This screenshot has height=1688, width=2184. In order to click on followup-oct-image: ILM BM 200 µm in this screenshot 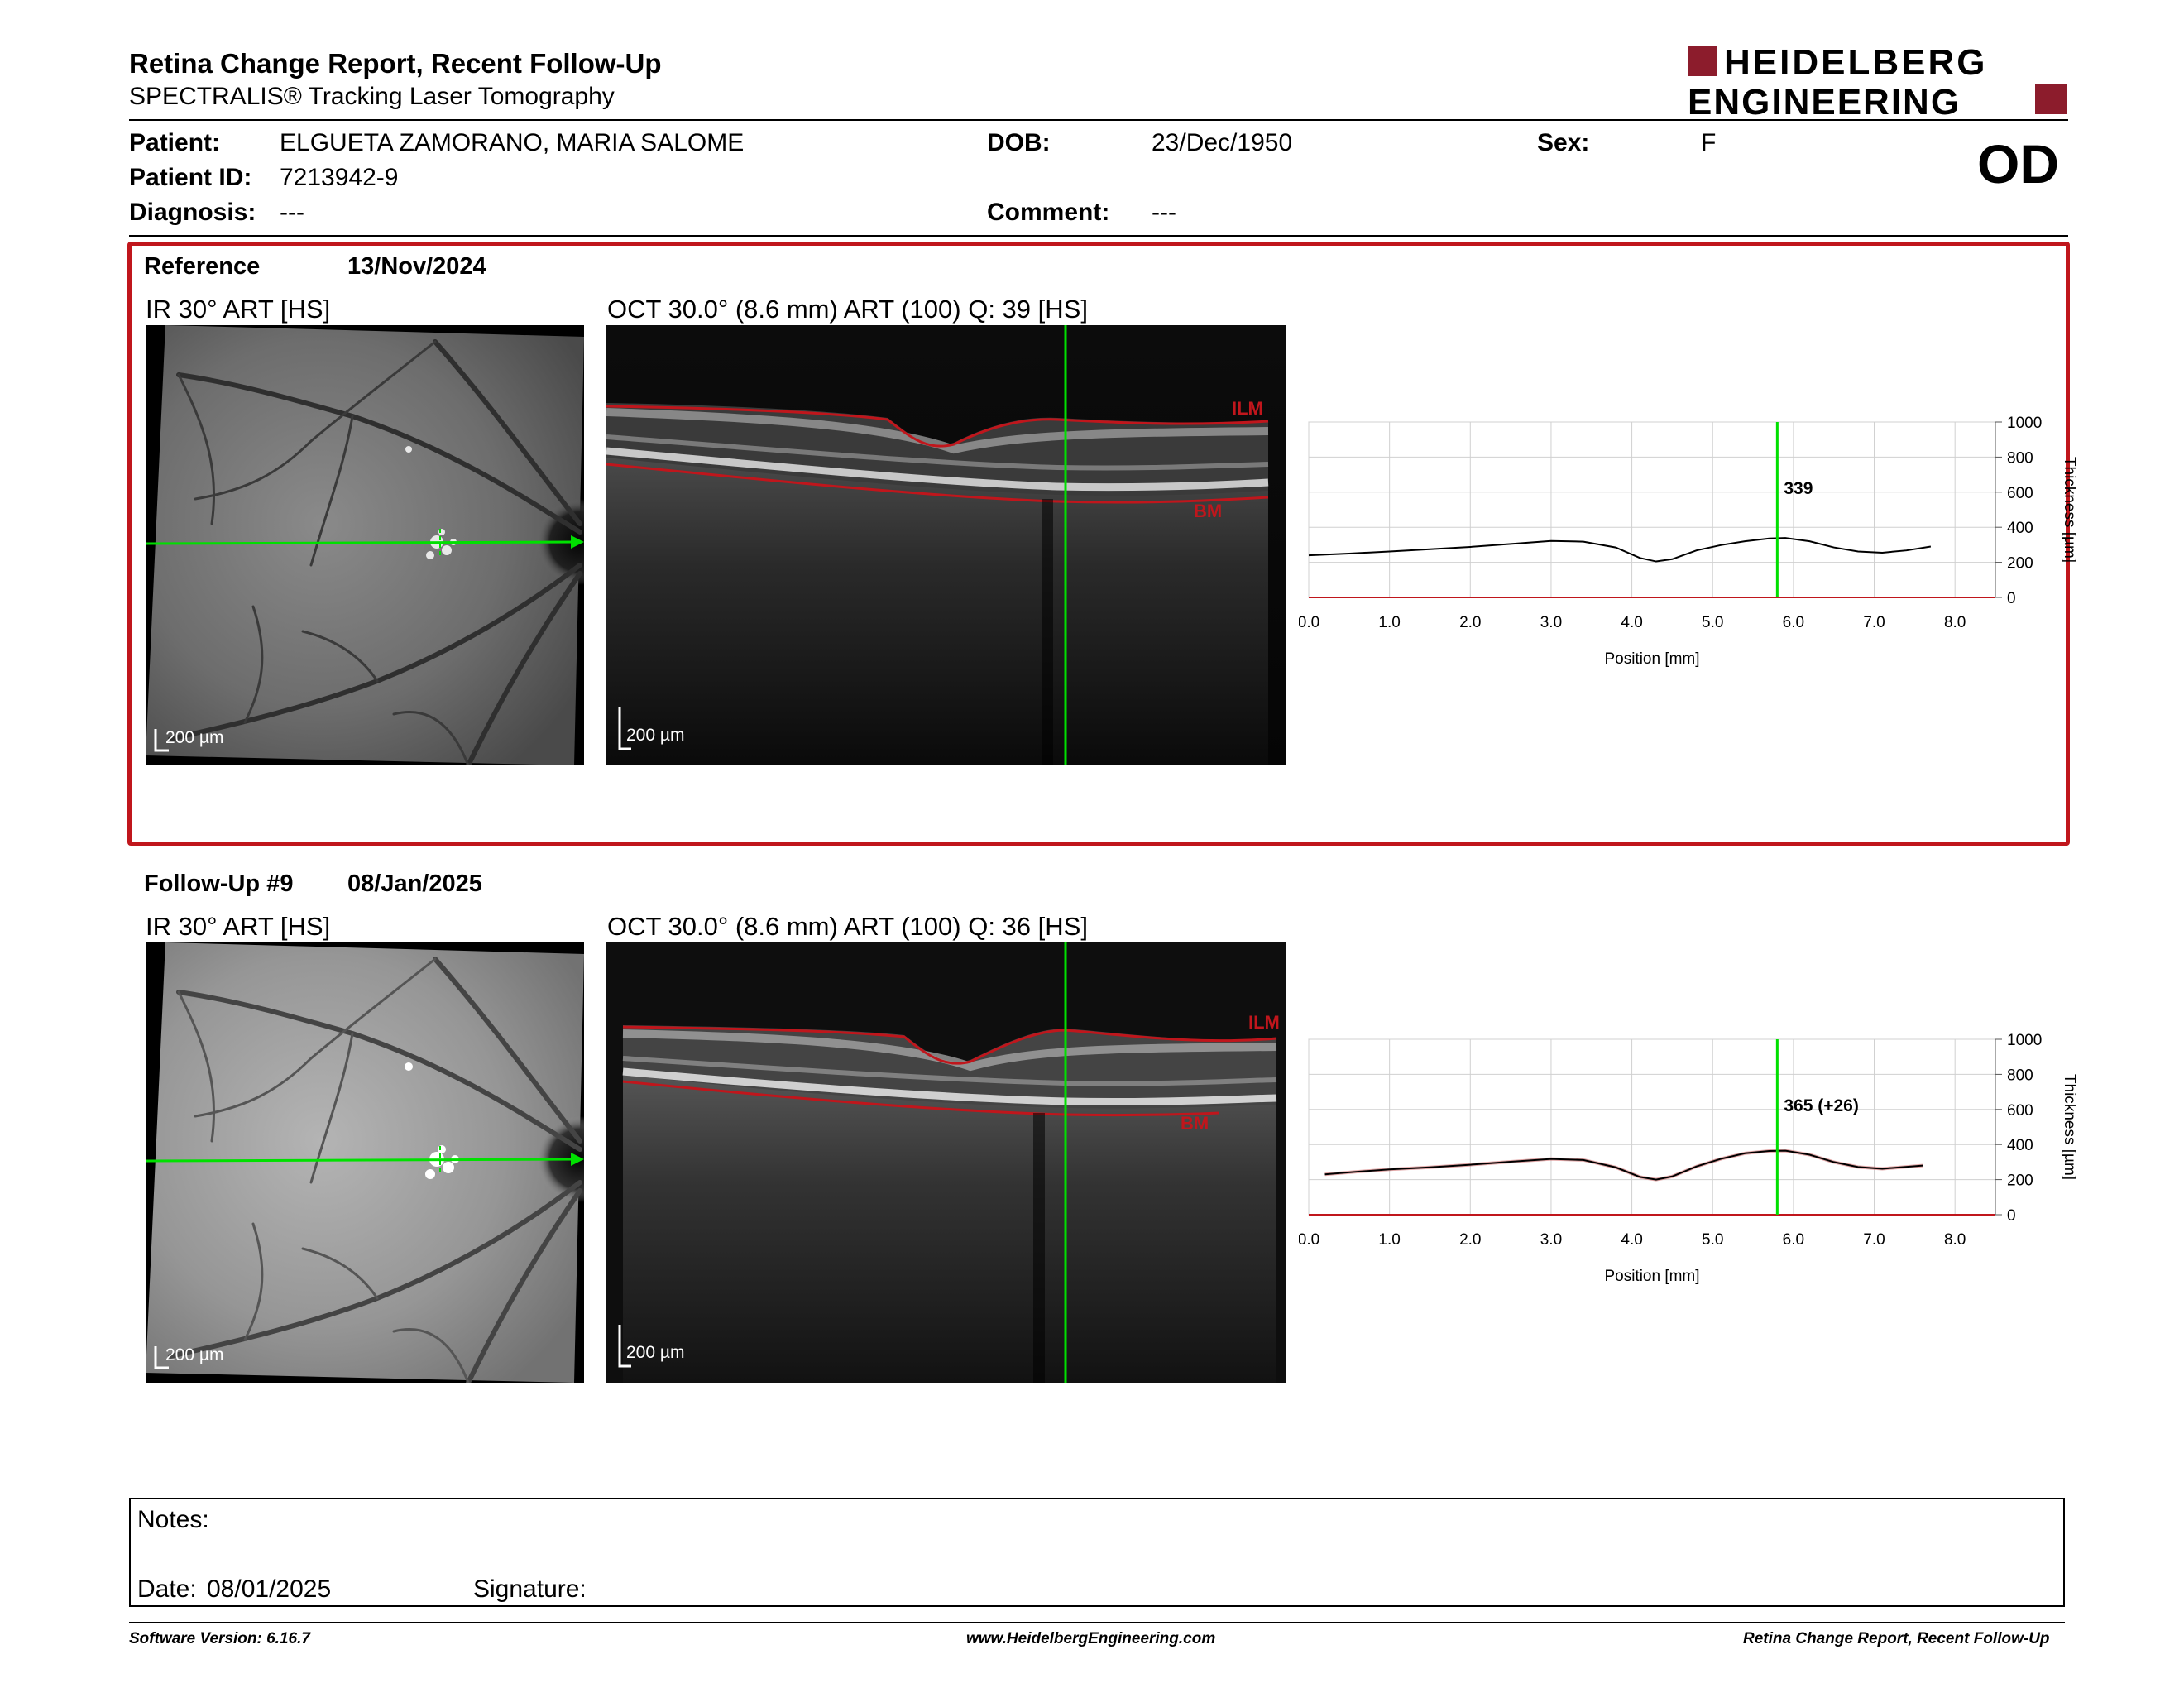, I will do `click(946, 1162)`.